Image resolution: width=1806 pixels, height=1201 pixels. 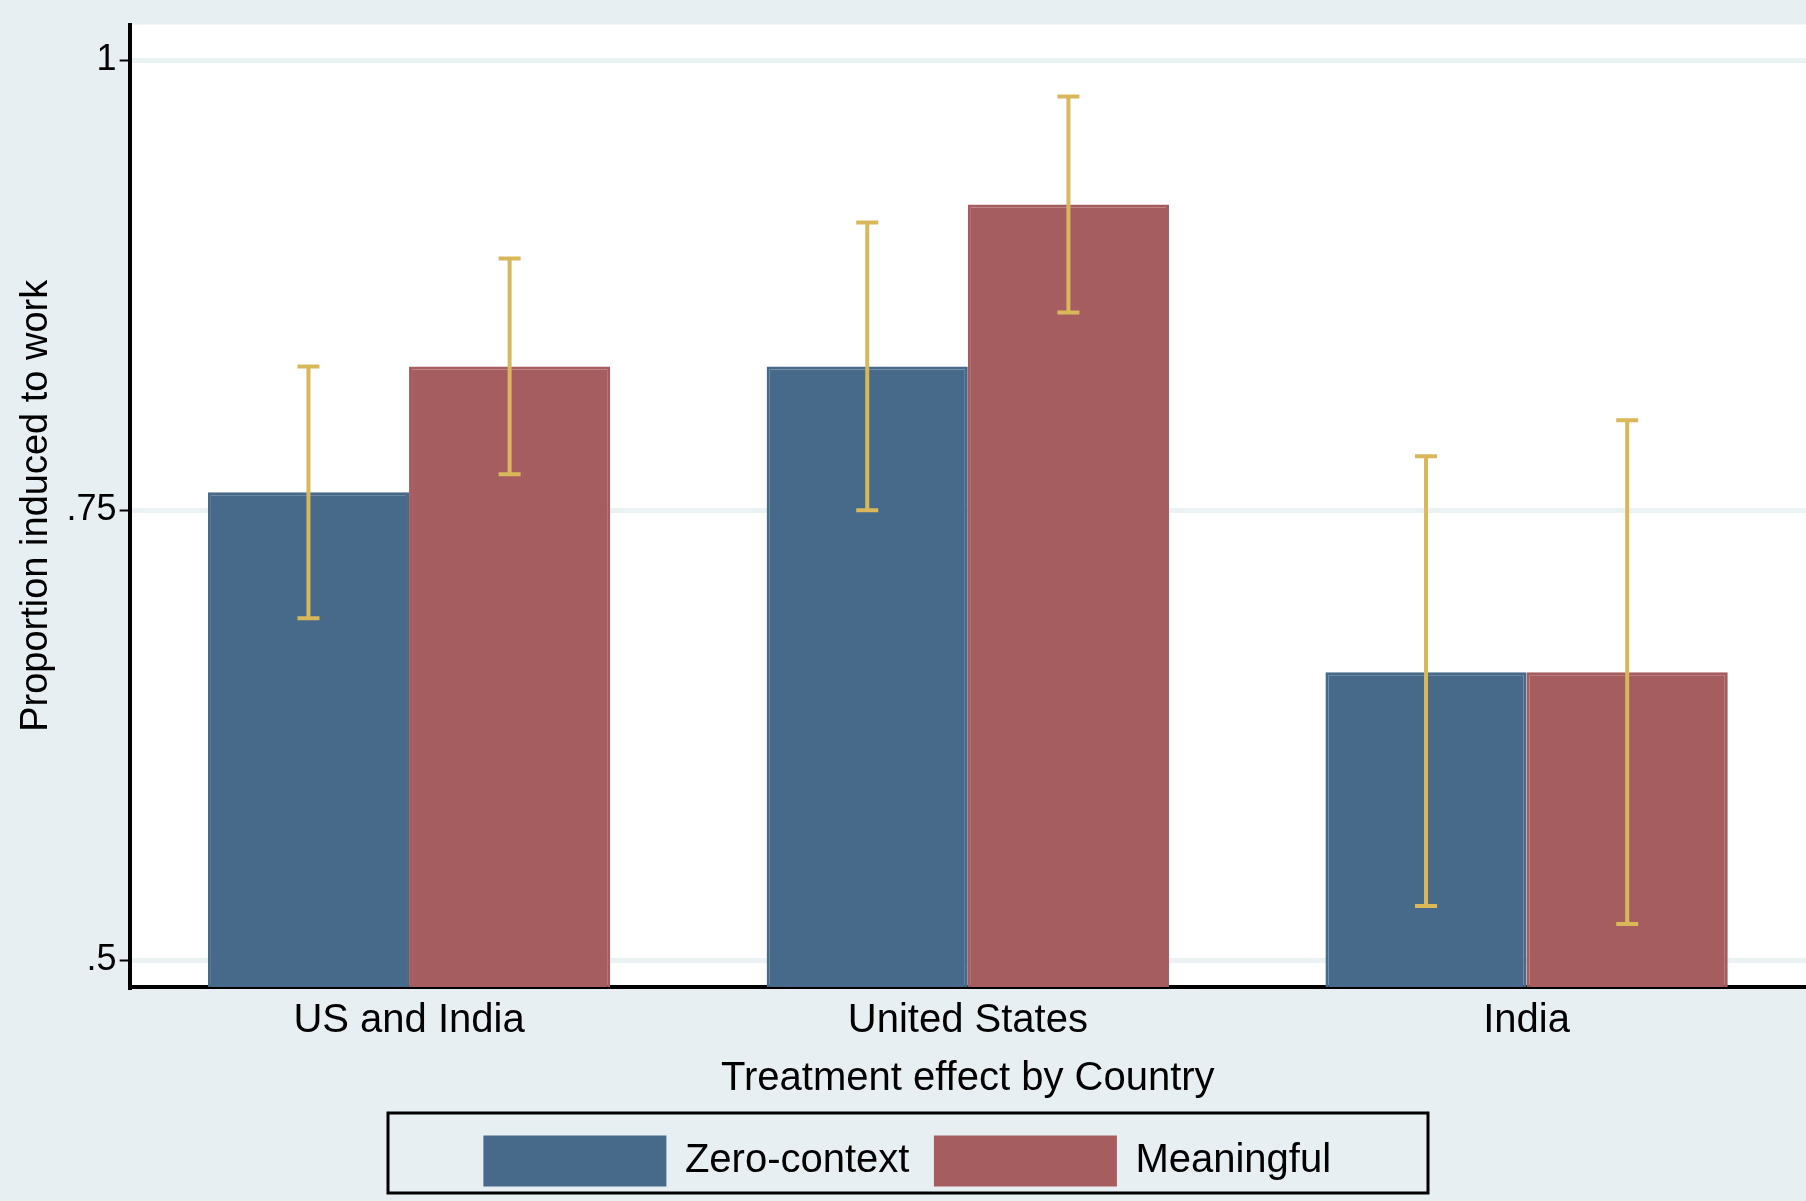 What do you see at coordinates (1527, 1018) in the screenshot?
I see `x-tick-label: India` at bounding box center [1527, 1018].